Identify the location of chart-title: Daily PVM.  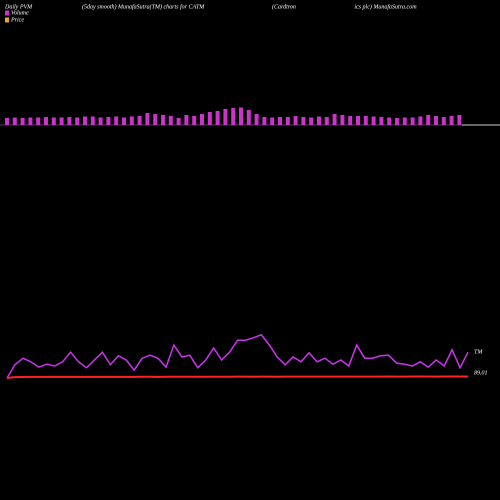
(18, 7).